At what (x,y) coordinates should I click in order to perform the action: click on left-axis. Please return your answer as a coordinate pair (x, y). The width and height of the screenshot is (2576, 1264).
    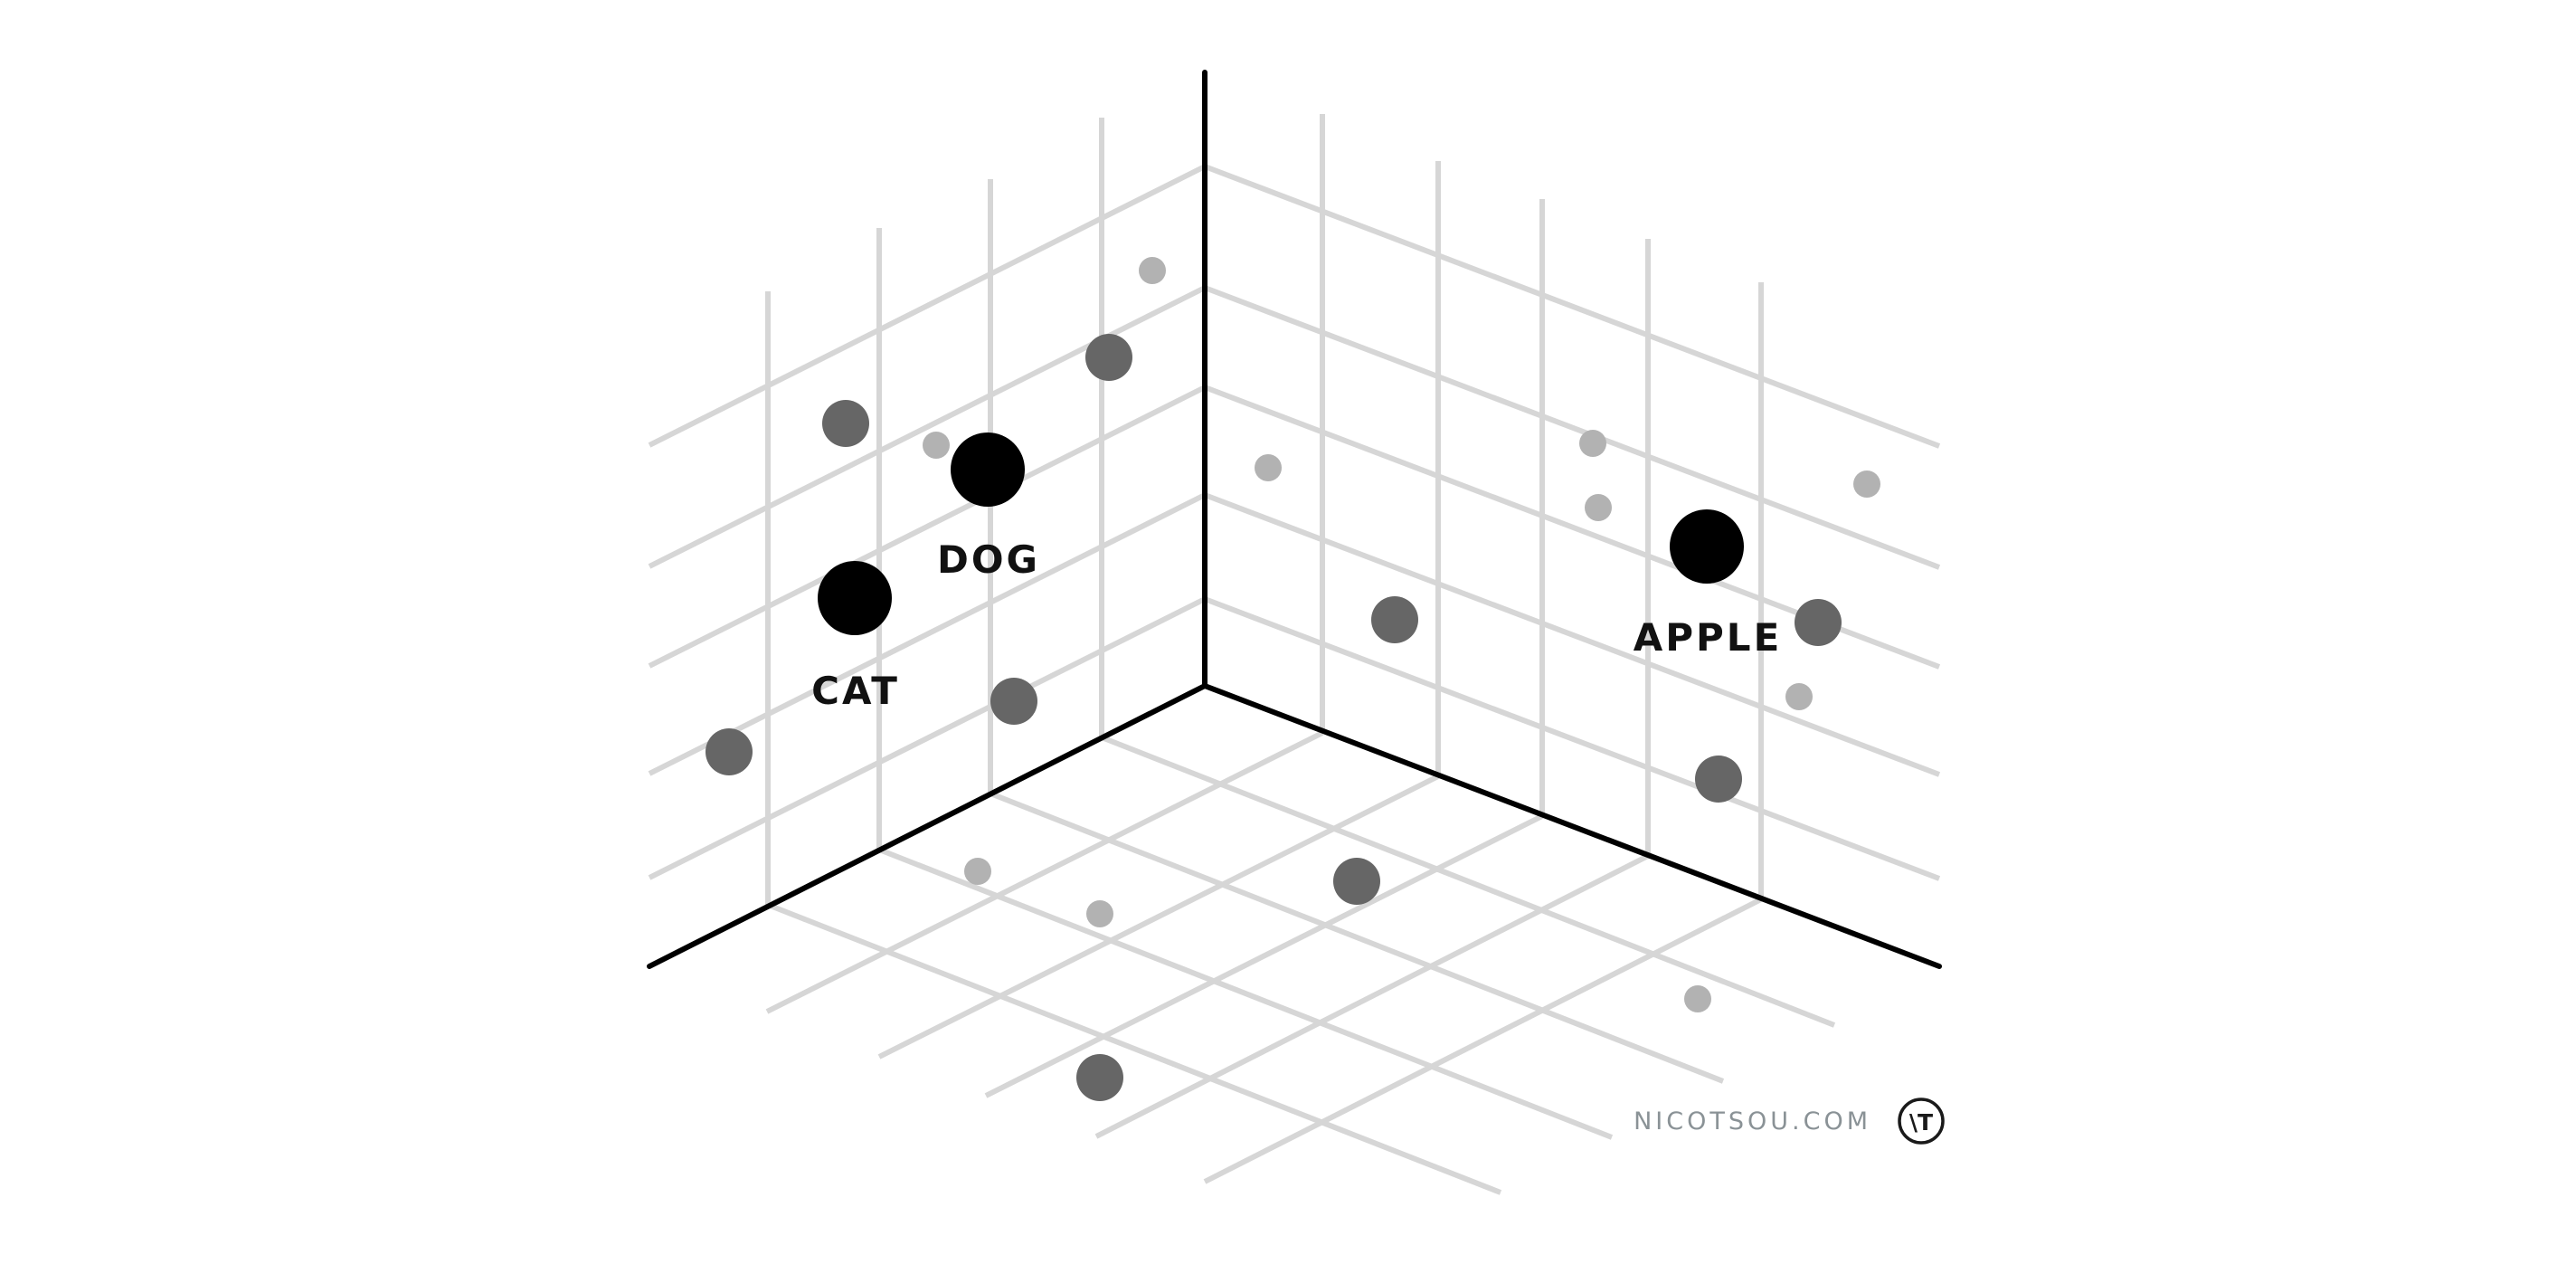
    Looking at the image, I should click on (928, 826).